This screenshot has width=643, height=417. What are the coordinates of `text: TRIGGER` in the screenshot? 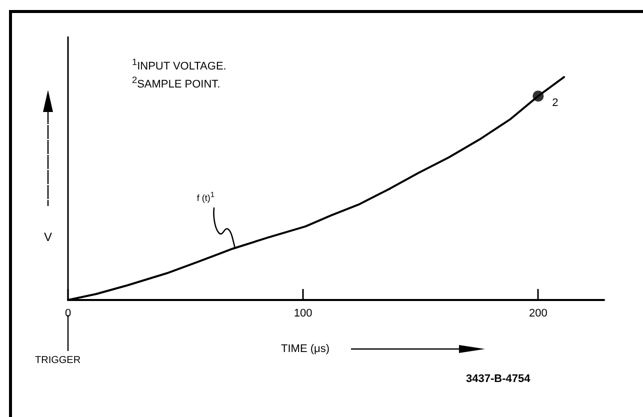 It's located at (58, 360).